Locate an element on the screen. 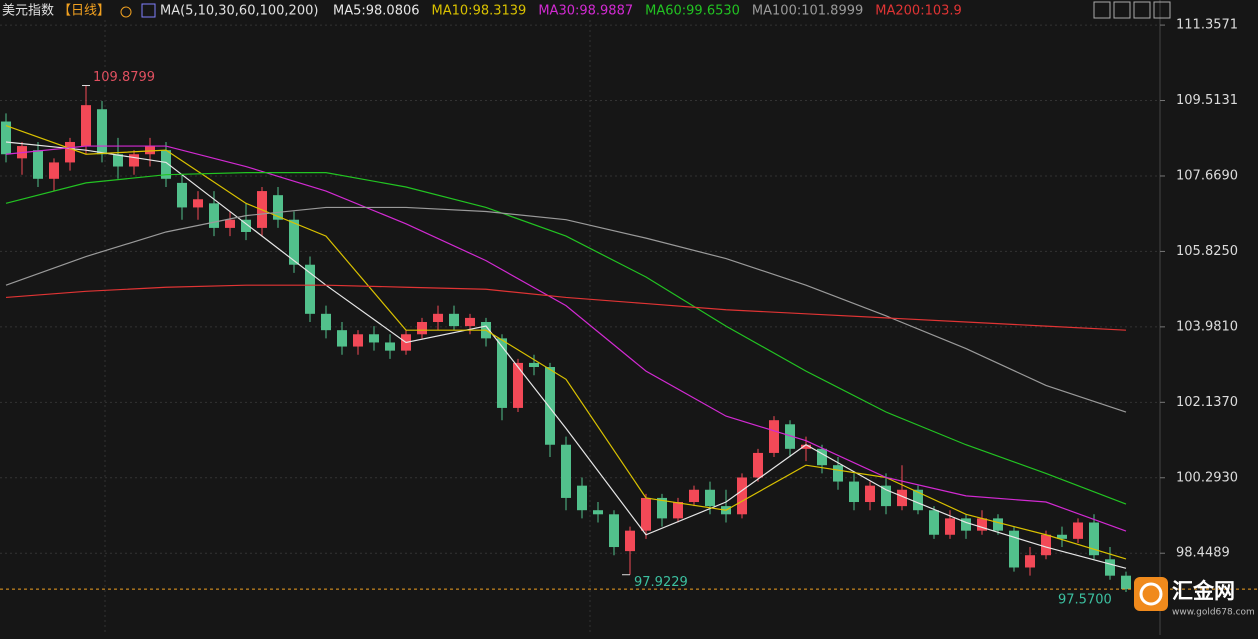 The height and width of the screenshot is (639, 1258). header: 美元指数 【日线】 MA(5,10,30,60,100,200) is located at coordinates (160, 11).